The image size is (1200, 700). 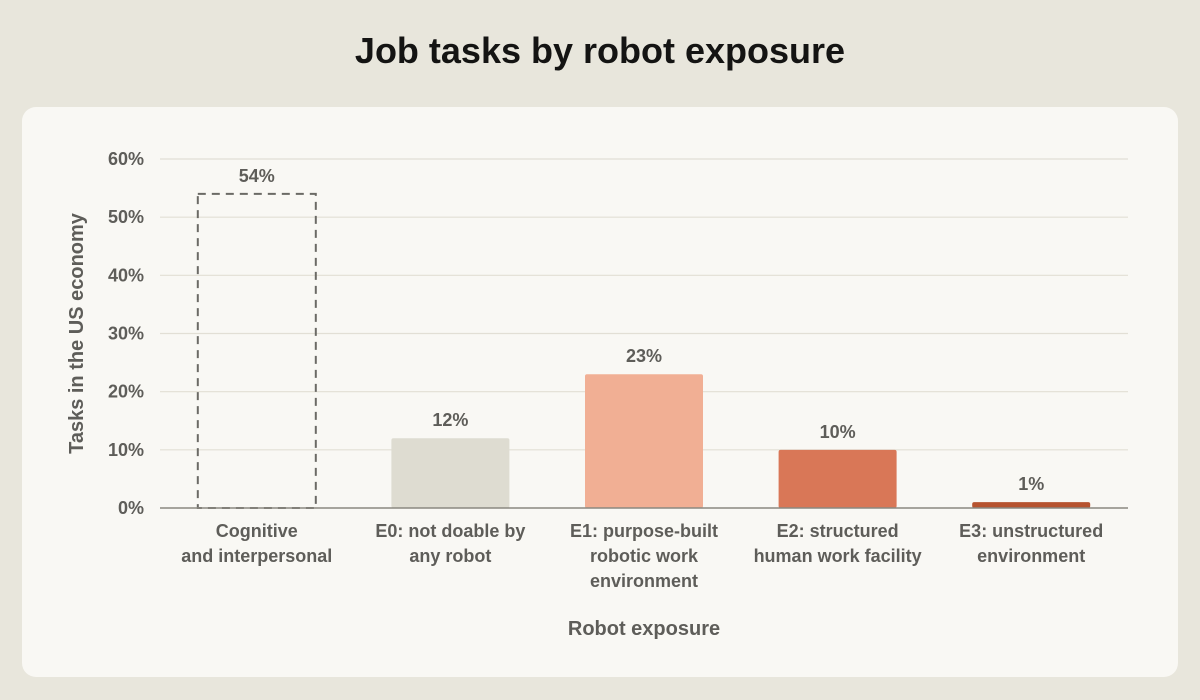 I want to click on y-tick-labels: 0% 10% 20% 30% 40% 50% 60%, so click(x=126, y=333).